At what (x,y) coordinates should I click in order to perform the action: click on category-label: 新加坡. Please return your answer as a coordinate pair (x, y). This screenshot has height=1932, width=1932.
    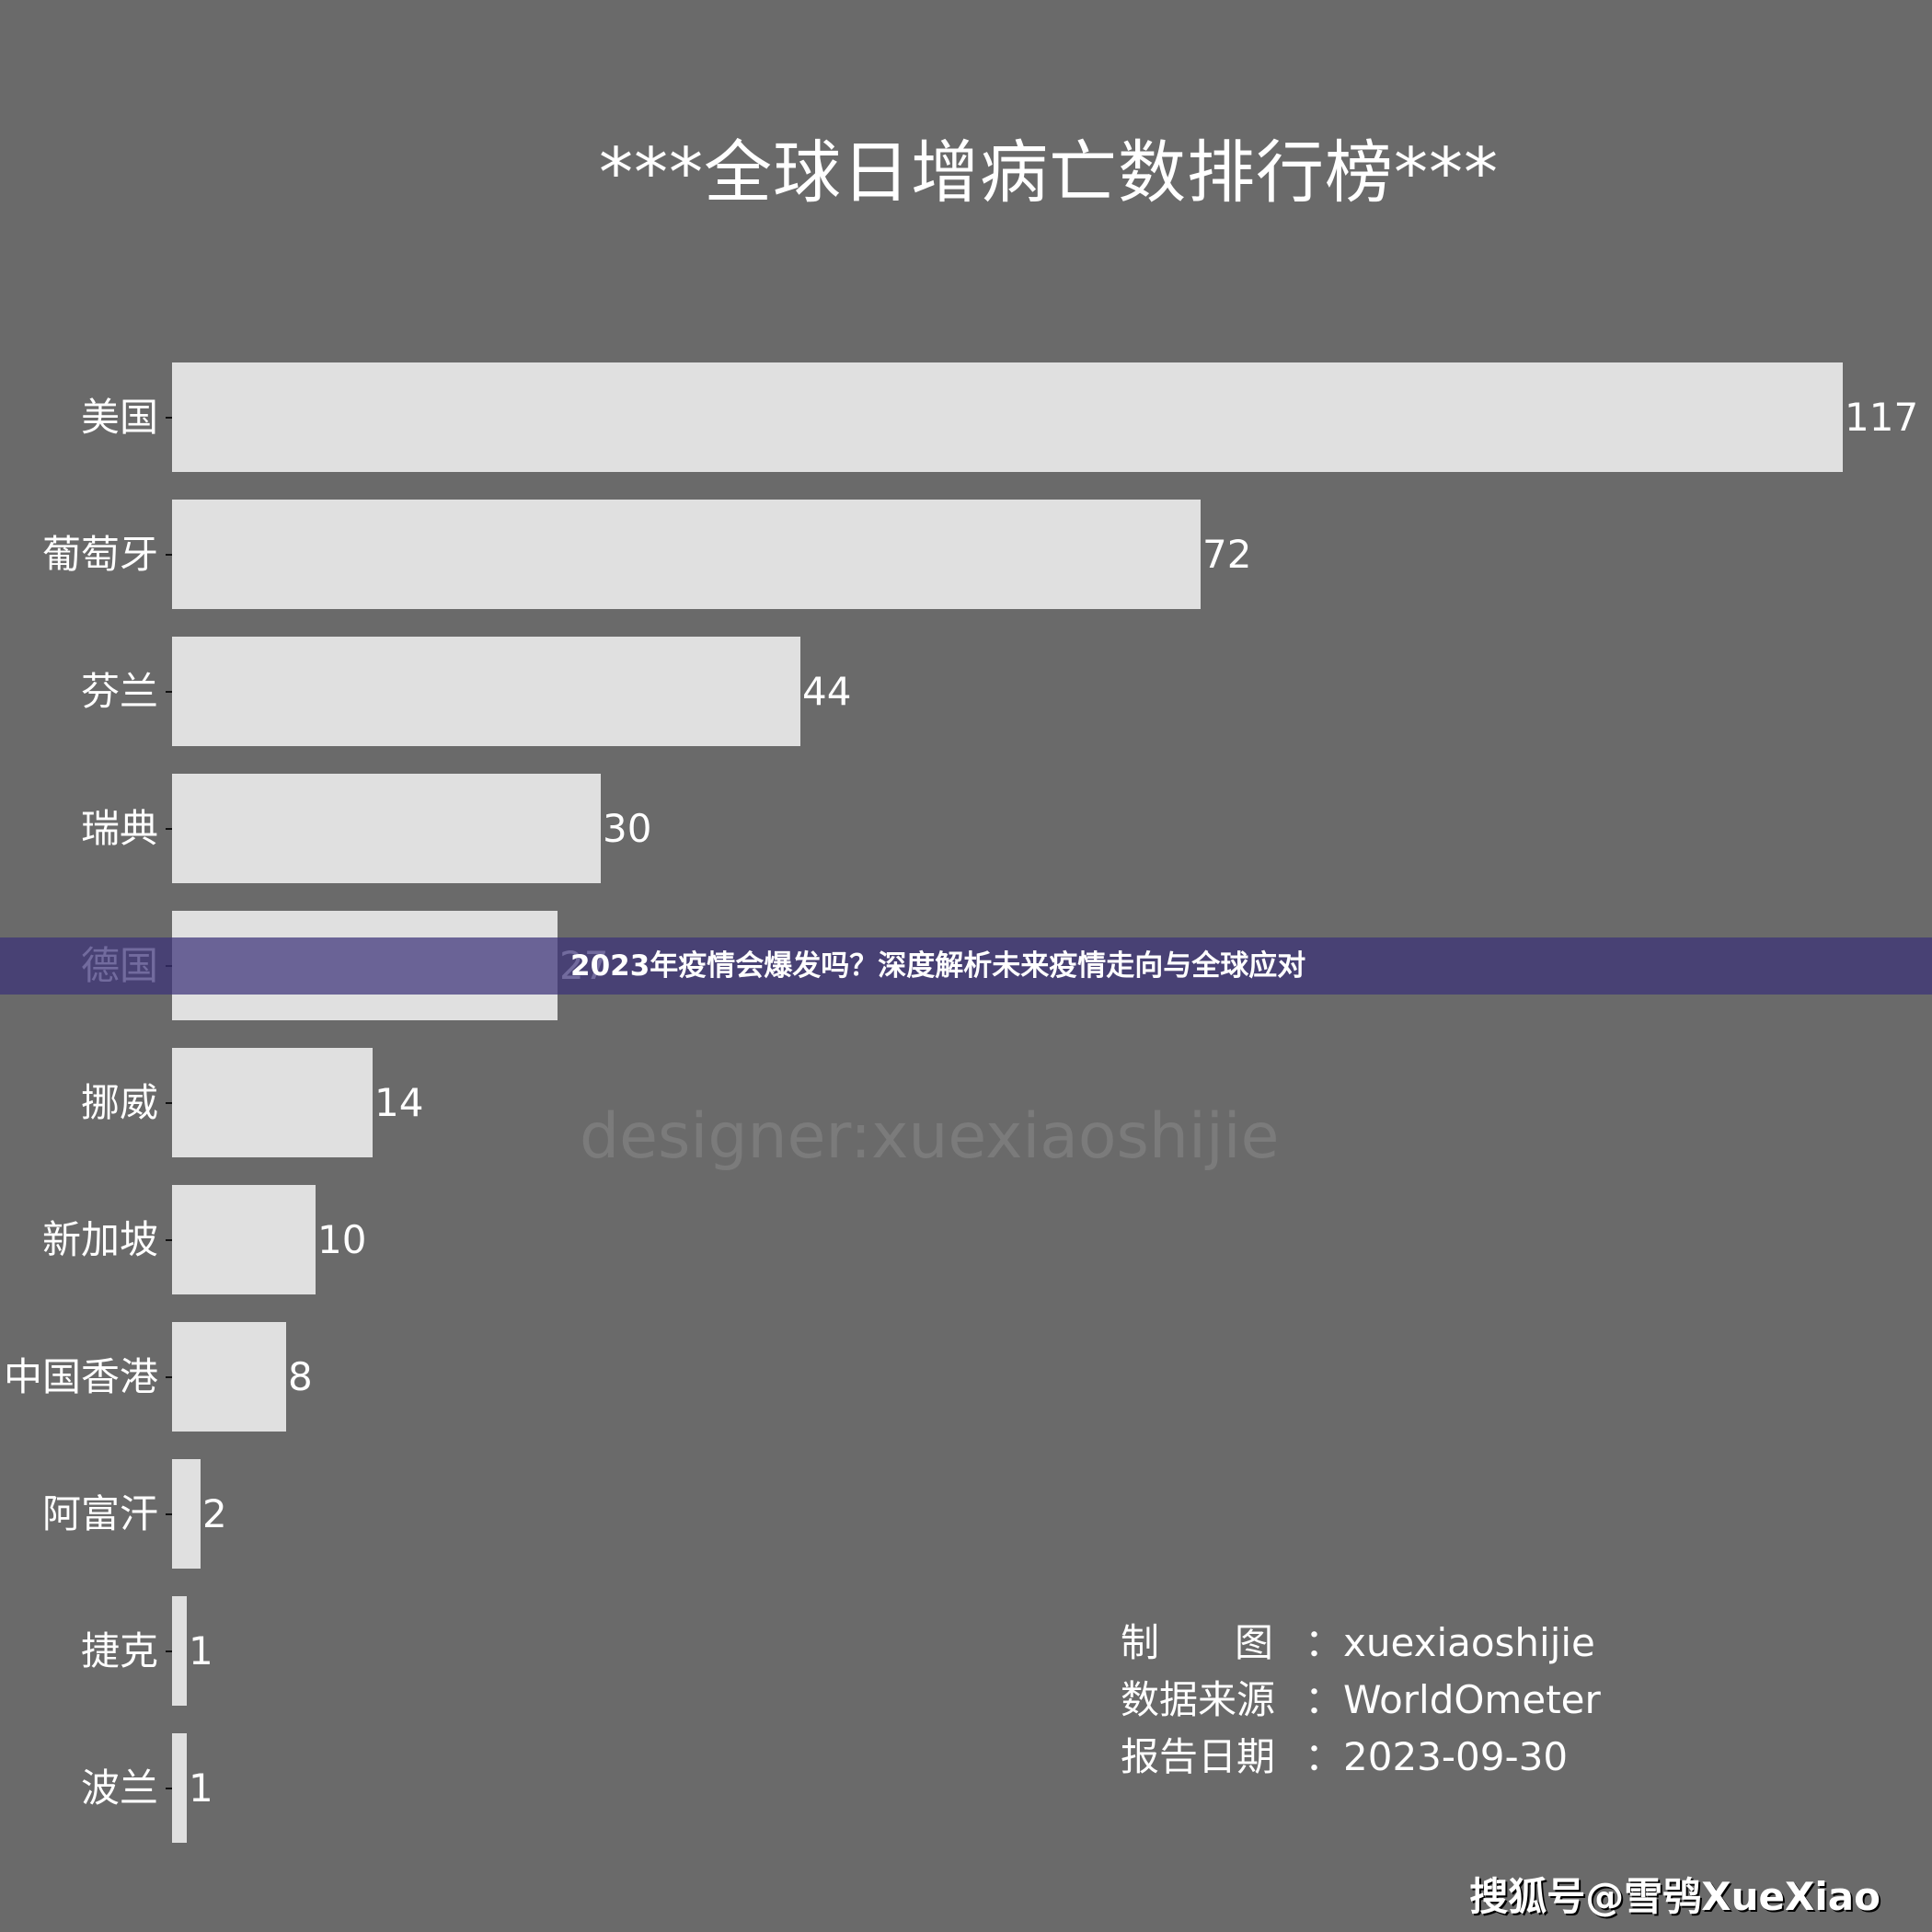
    Looking at the image, I should click on (99, 1239).